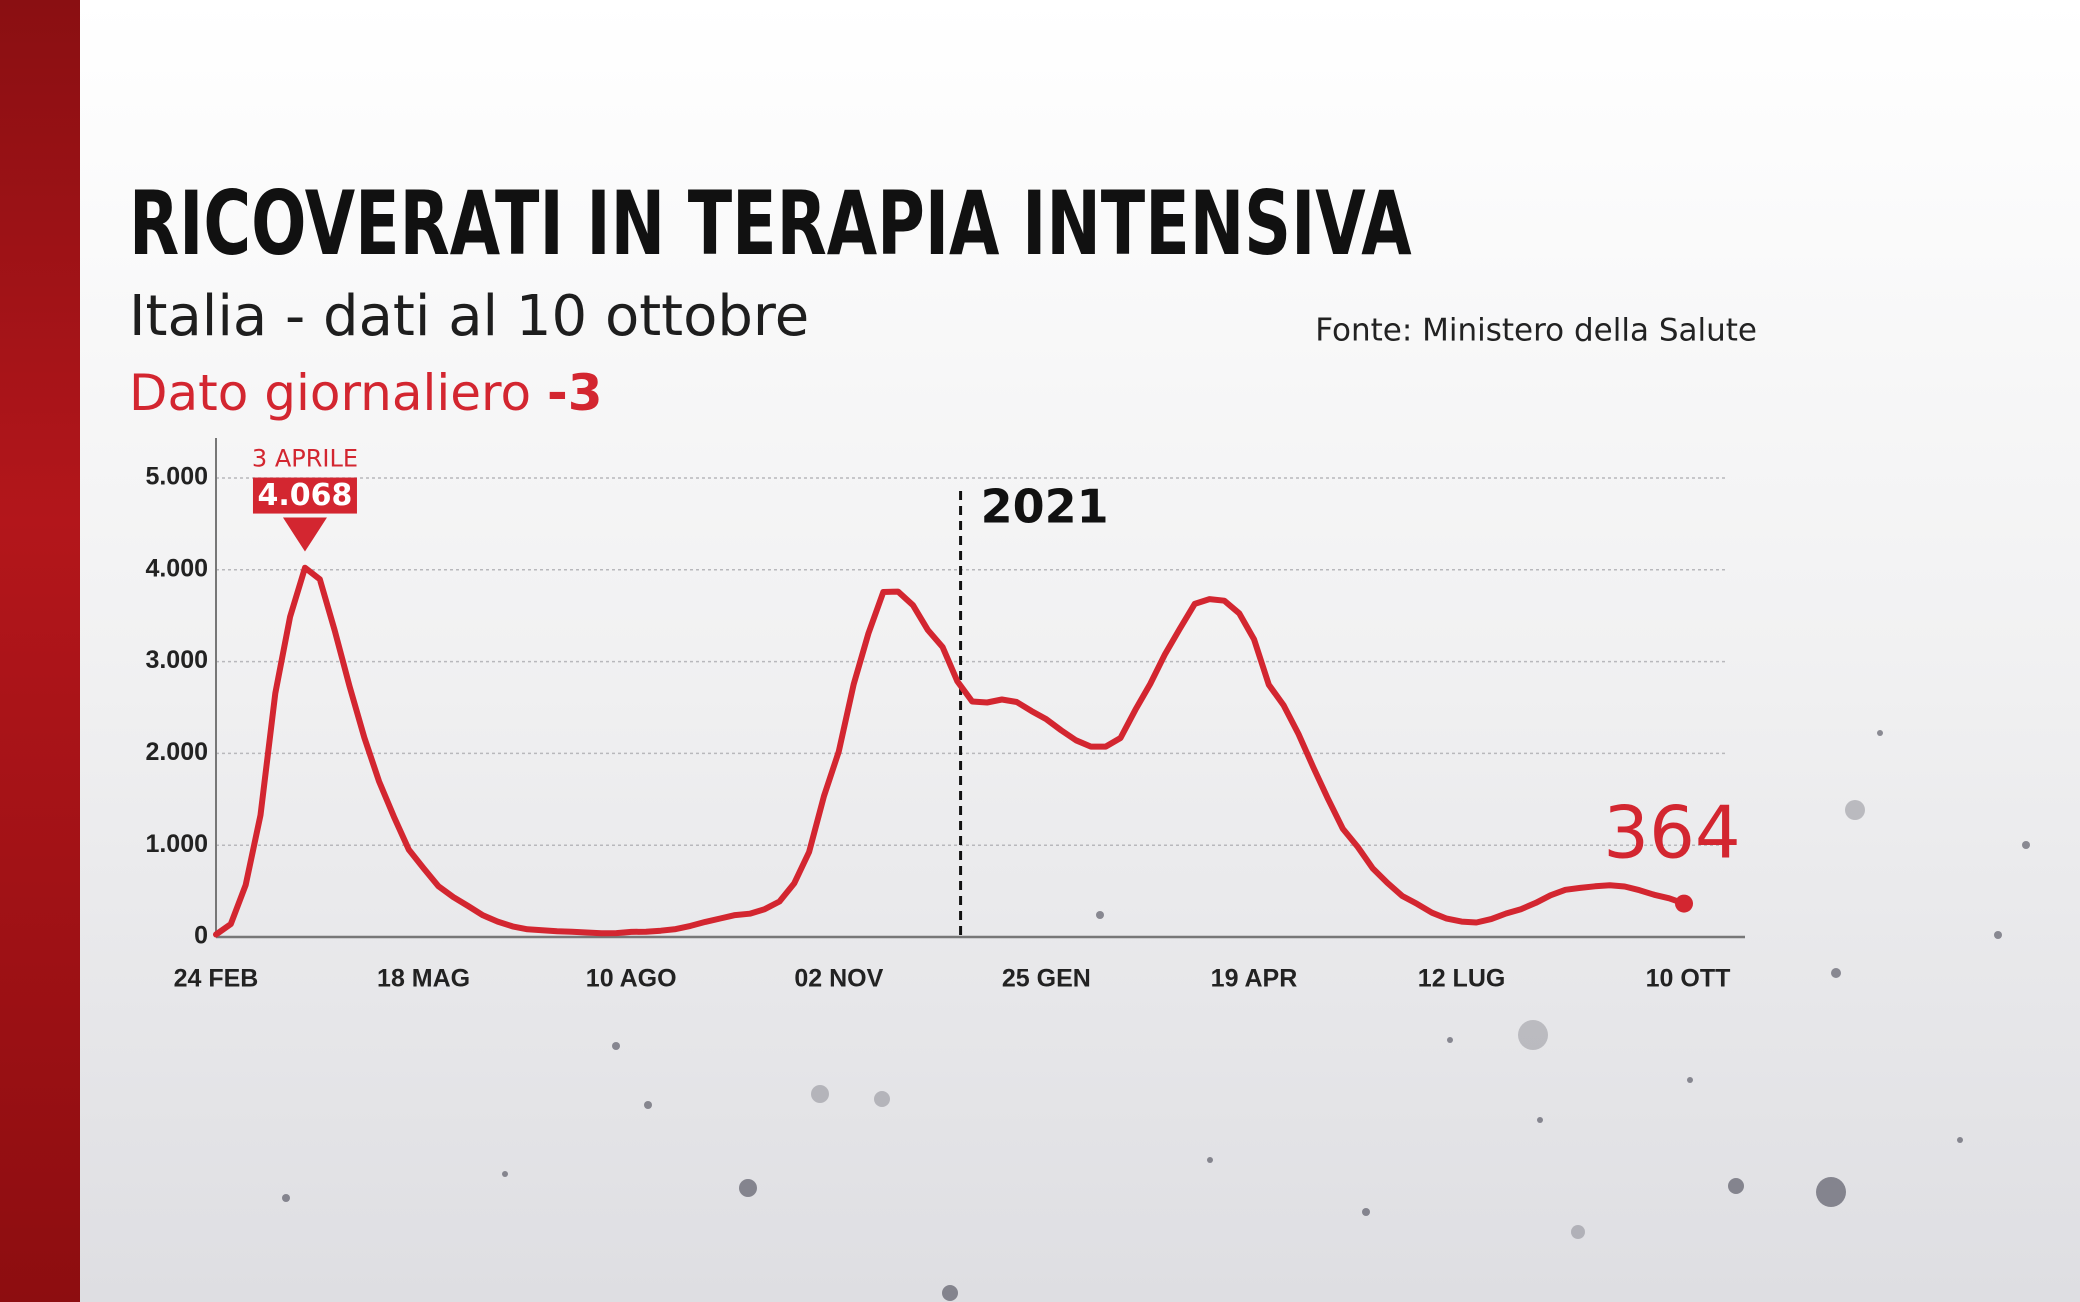 Image resolution: width=2080 pixels, height=1302 pixels. I want to click on annotation-value: 4.068, so click(305, 495).